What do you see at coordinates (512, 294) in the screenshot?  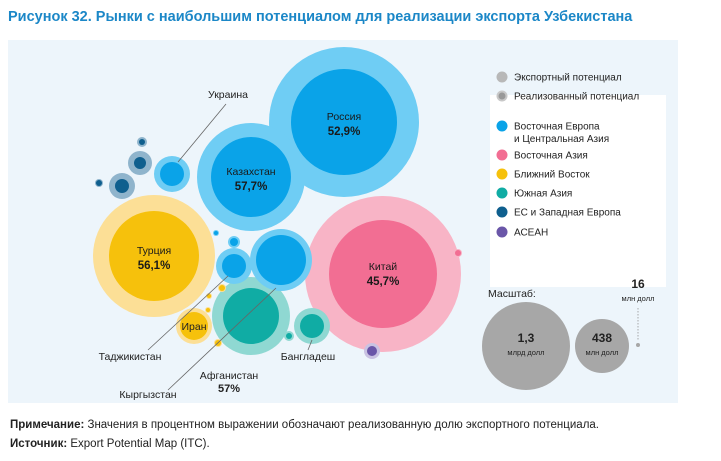 I see `scale-title: Масштаб:` at bounding box center [512, 294].